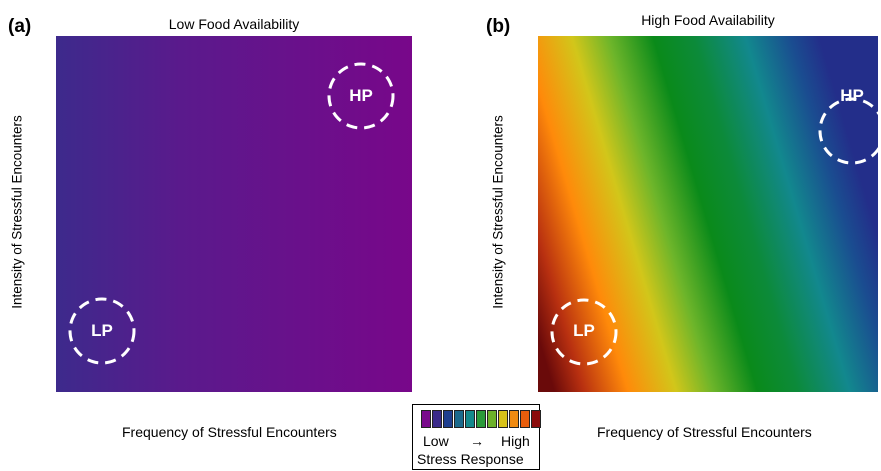 This screenshot has height=471, width=881. What do you see at coordinates (852, 95) in the screenshot?
I see `panel-b-hp-label: HP` at bounding box center [852, 95].